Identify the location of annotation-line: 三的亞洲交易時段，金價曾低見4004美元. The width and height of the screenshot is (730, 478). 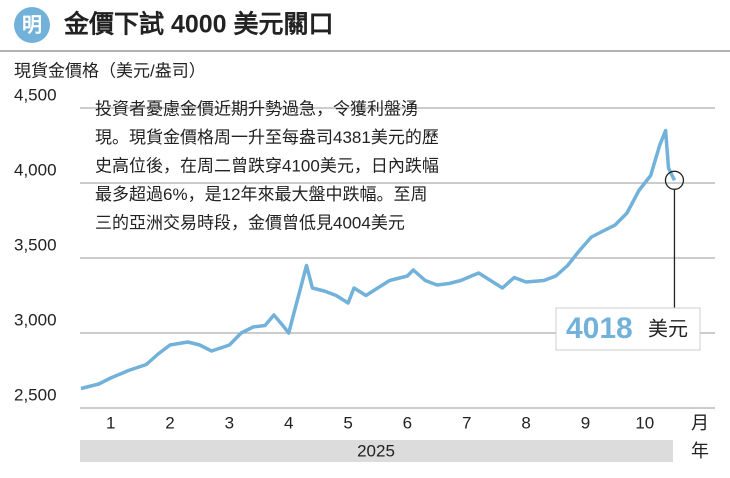
(250, 222).